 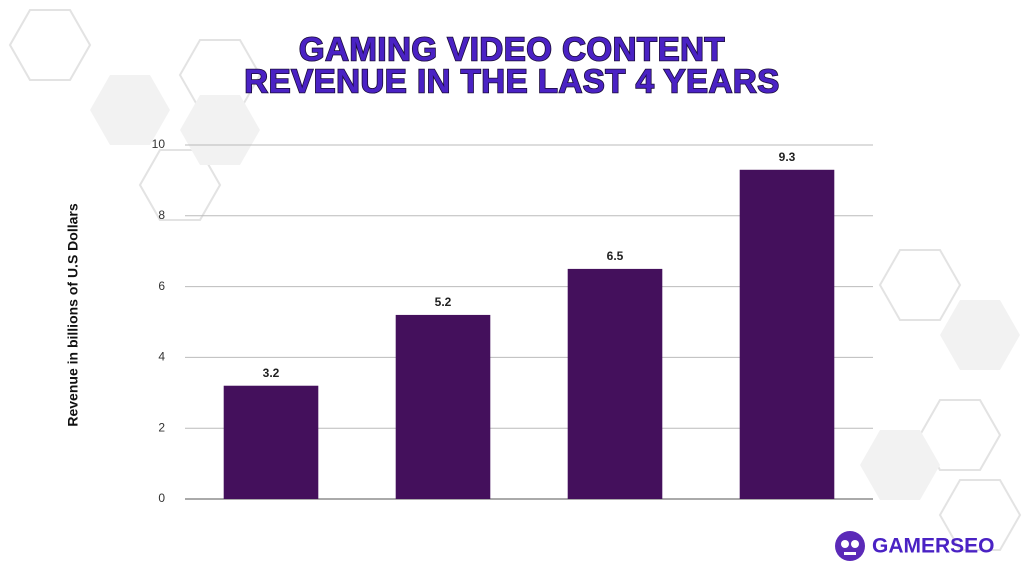 What do you see at coordinates (161, 427) in the screenshot?
I see `y-tick-label: 2` at bounding box center [161, 427].